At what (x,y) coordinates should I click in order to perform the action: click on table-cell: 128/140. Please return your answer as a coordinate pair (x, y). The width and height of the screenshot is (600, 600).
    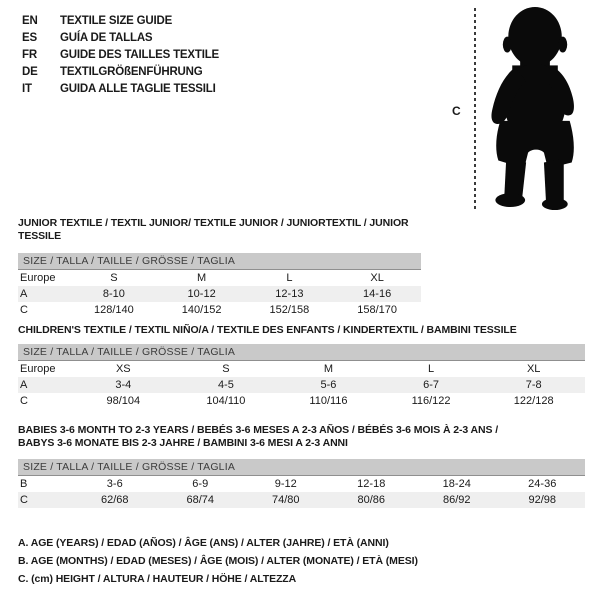
    Looking at the image, I should click on (113, 310).